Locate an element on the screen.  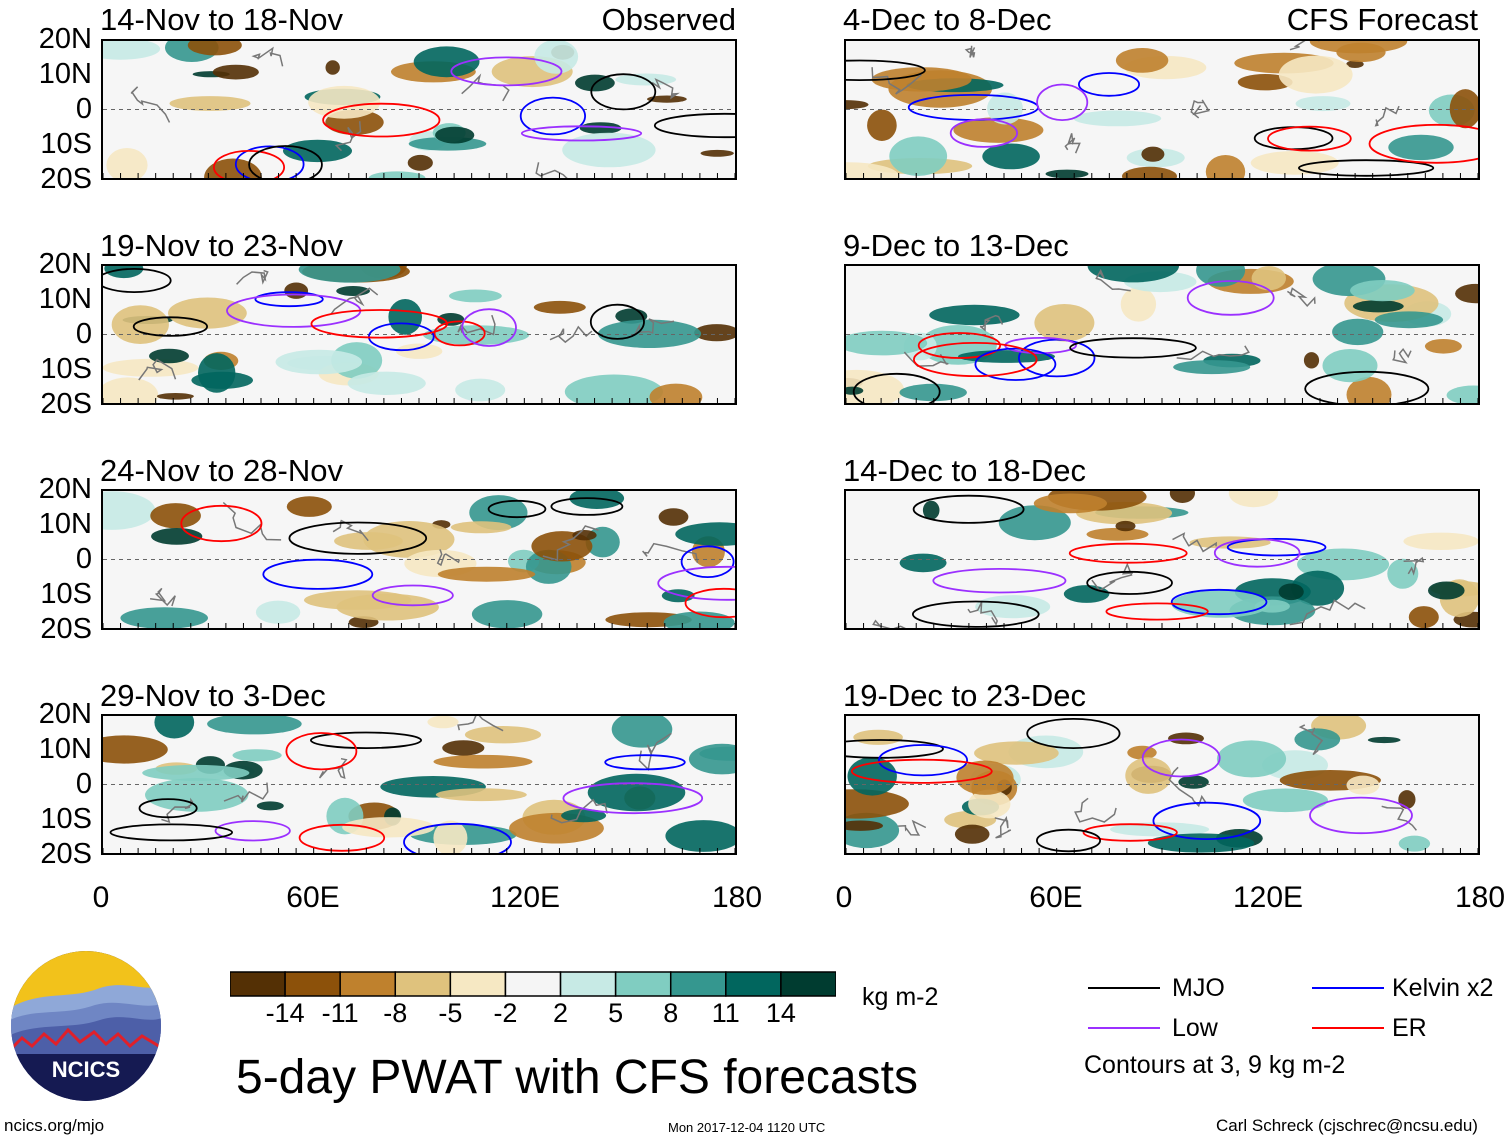
panel-p7 is located at coordinates (1162, 559).